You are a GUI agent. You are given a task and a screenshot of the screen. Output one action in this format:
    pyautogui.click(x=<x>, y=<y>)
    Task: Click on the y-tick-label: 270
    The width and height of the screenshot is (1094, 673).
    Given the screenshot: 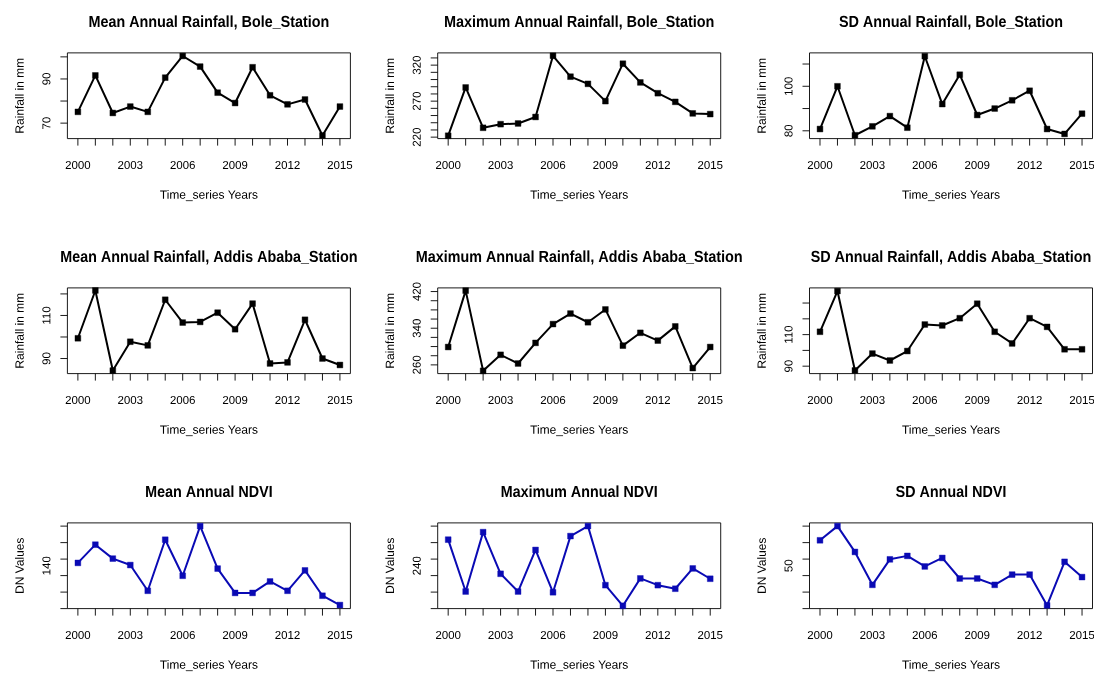 What is the action you would take?
    pyautogui.click(x=416, y=101)
    